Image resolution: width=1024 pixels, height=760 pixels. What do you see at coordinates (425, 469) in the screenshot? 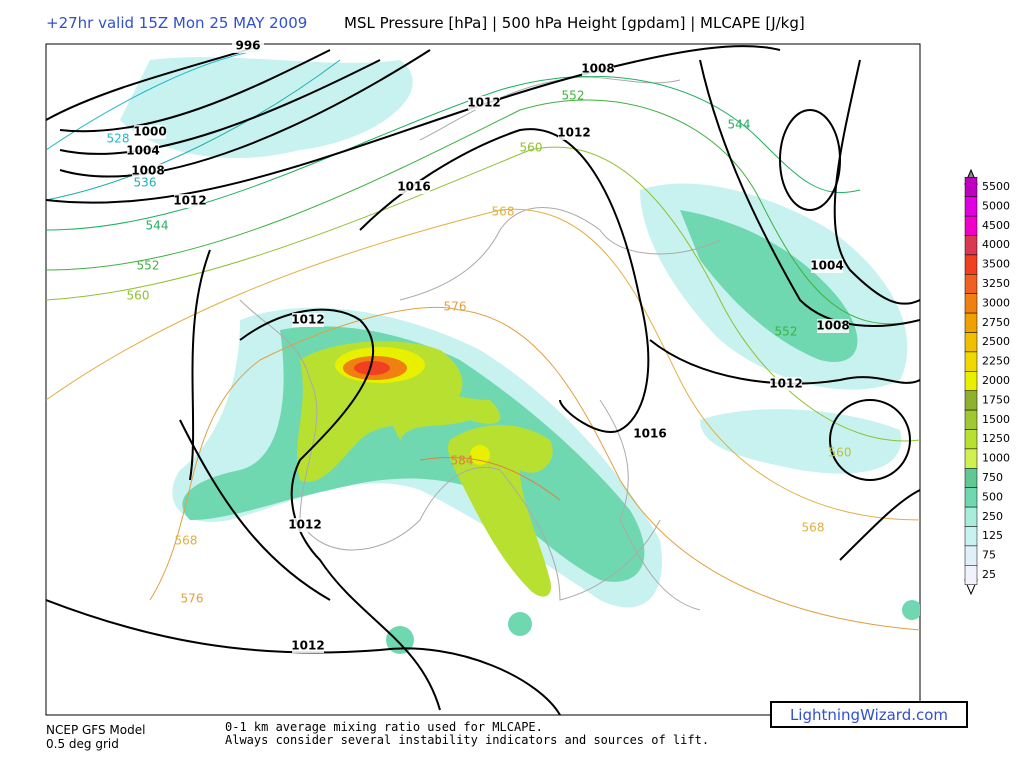
I see `cape-high` at bounding box center [425, 469].